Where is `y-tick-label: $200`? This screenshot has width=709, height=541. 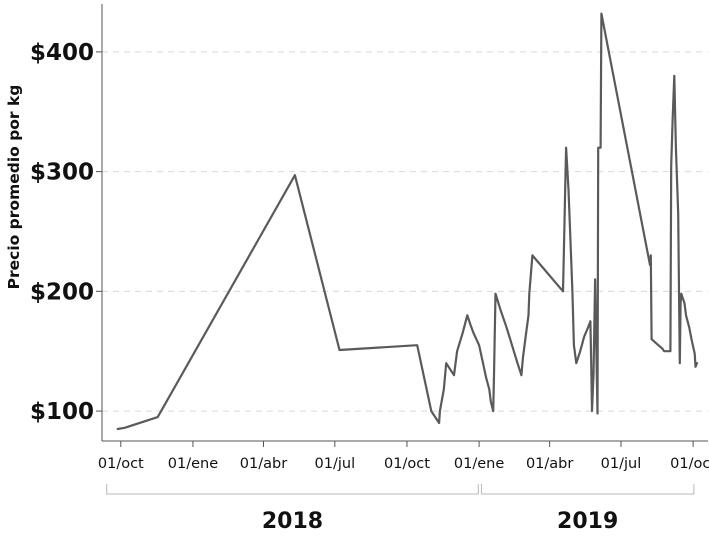
y-tick-label: $200 is located at coordinates (62, 292).